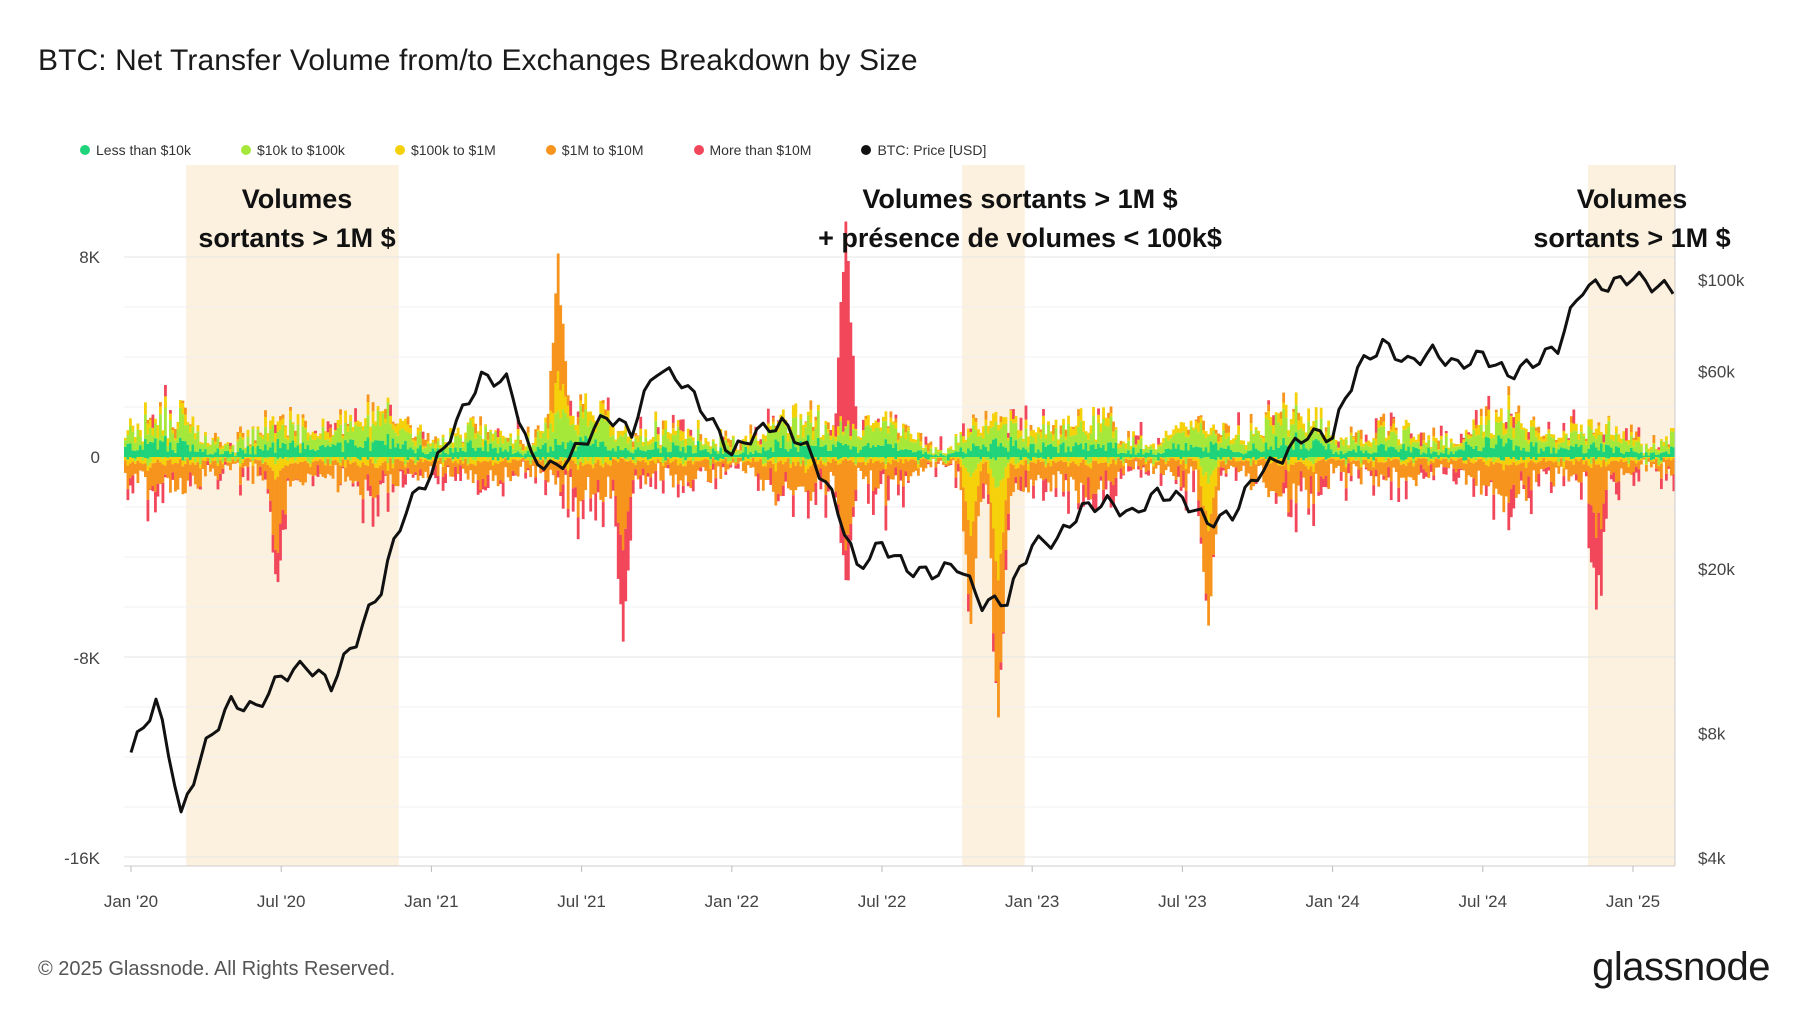  What do you see at coordinates (752, 150) in the screenshot?
I see `legend-item-gt10m: More than $10M` at bounding box center [752, 150].